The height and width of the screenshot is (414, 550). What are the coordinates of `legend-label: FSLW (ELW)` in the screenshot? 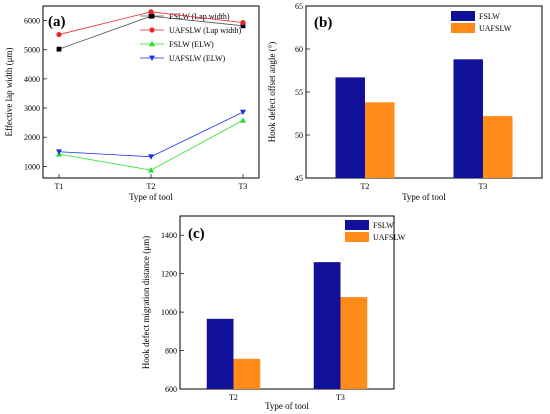 It's located at (191, 44).